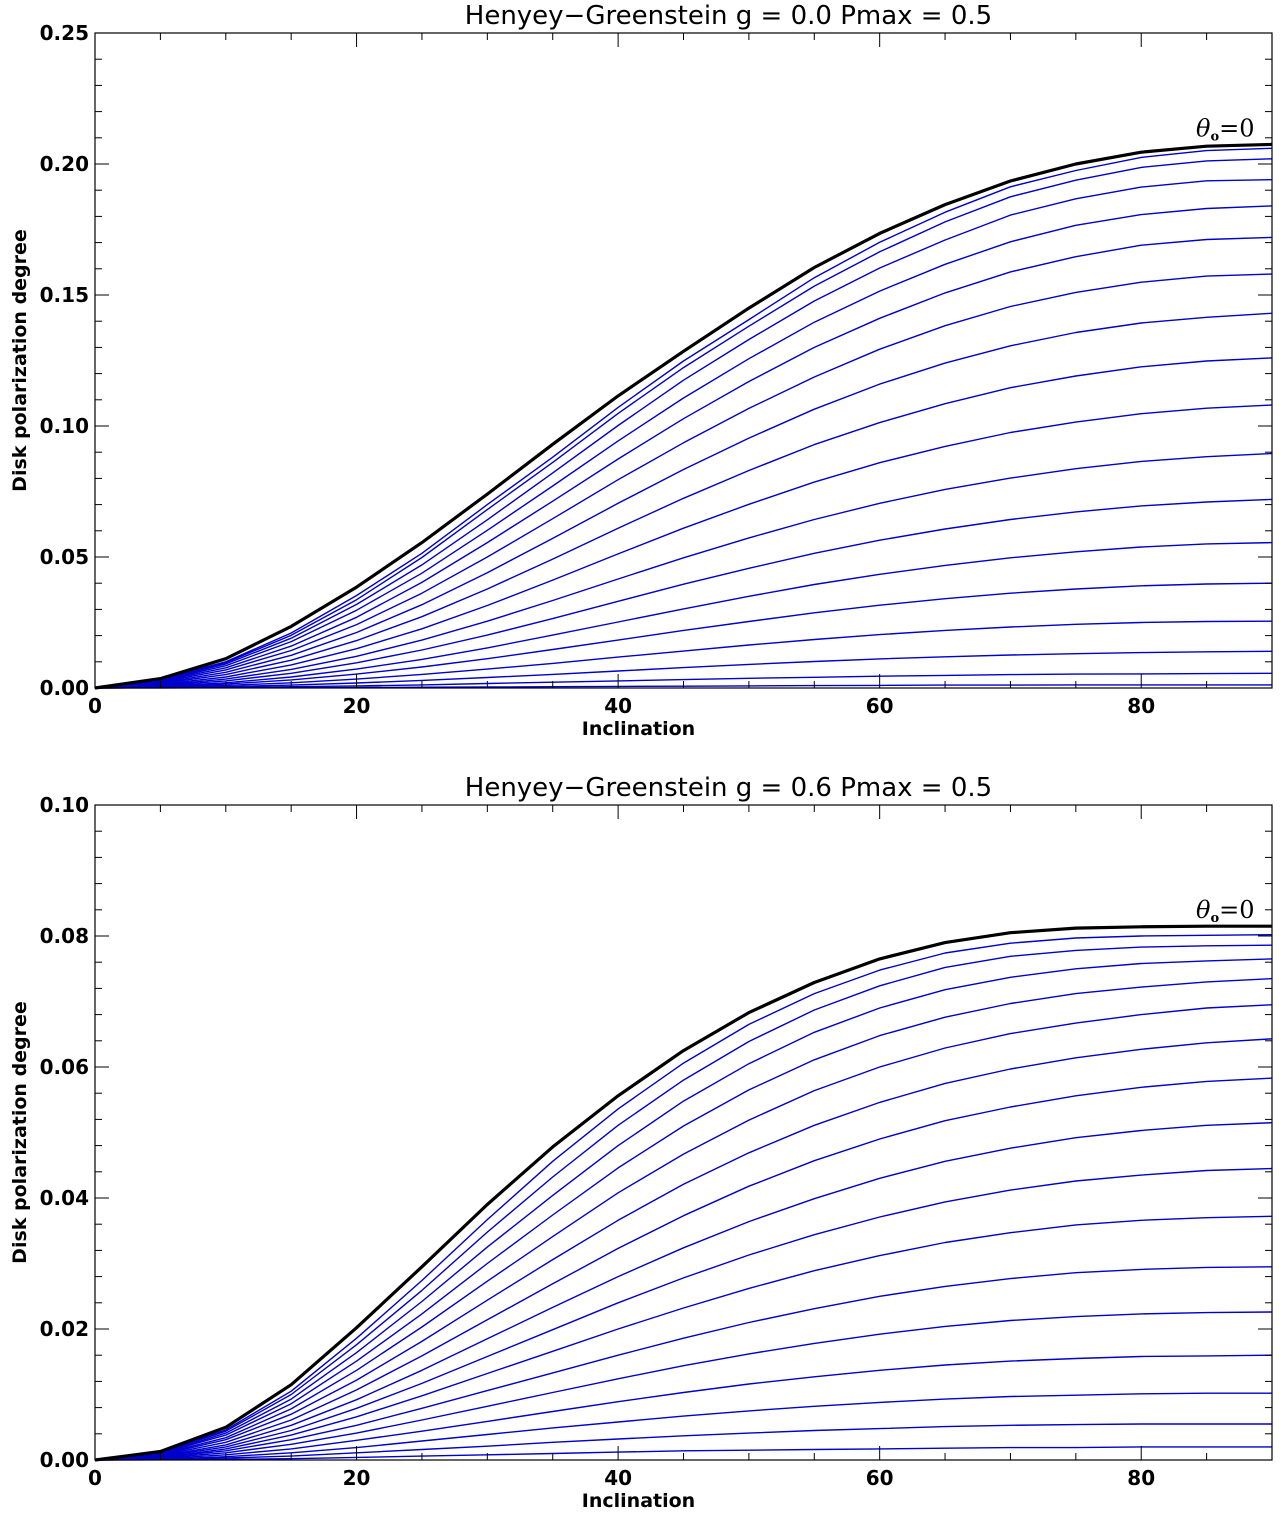 The width and height of the screenshot is (1284, 1515). What do you see at coordinates (64, 557) in the screenshot?
I see `y-tick-label: 0.05` at bounding box center [64, 557].